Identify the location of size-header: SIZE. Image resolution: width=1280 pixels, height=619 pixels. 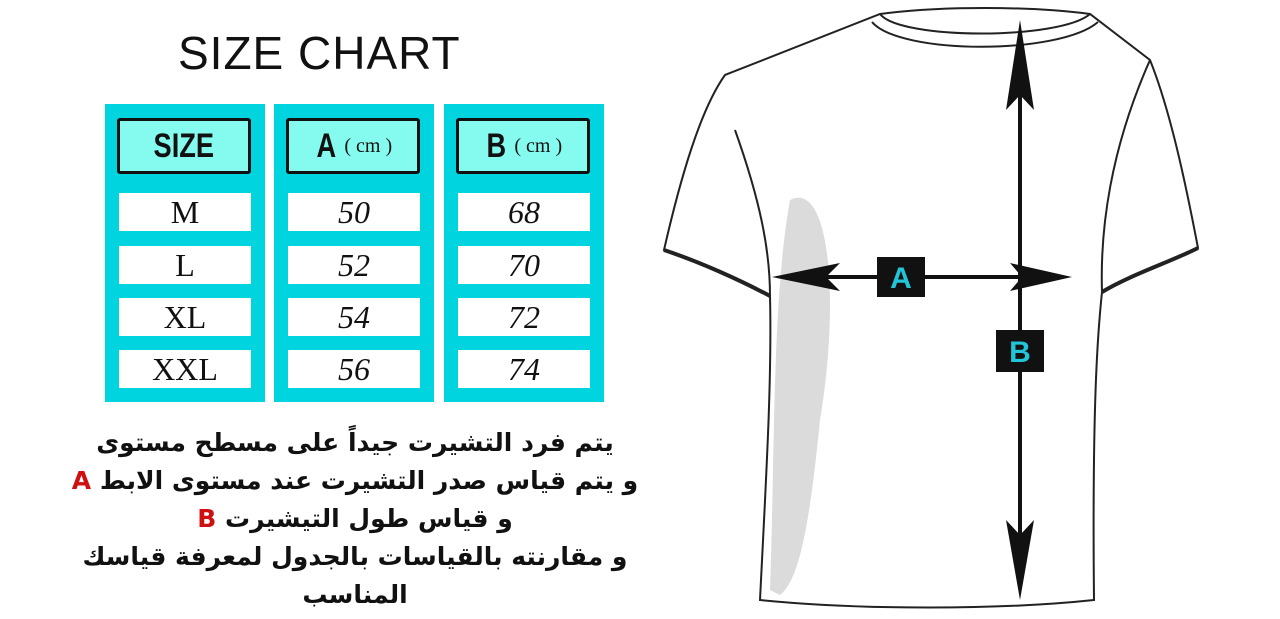
(184, 146).